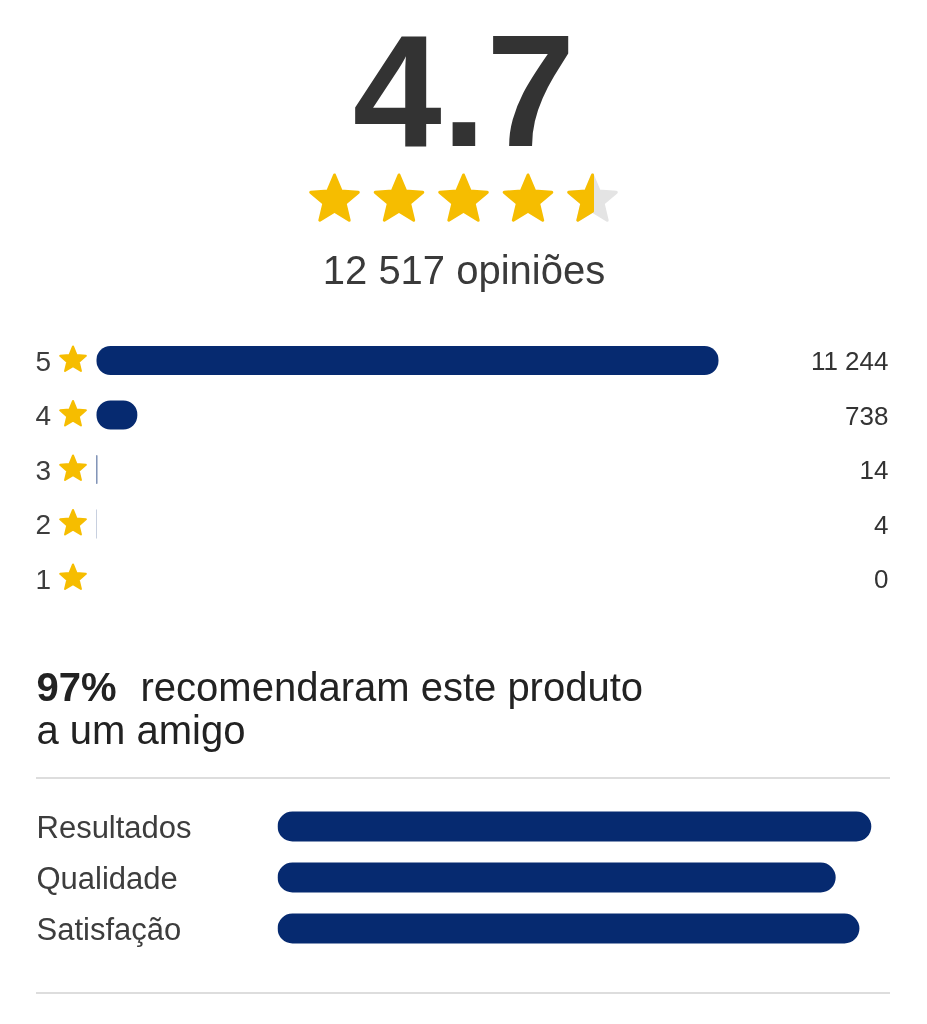 This screenshot has width=927, height=1024. I want to click on y-tick-label: 3, so click(43, 470).